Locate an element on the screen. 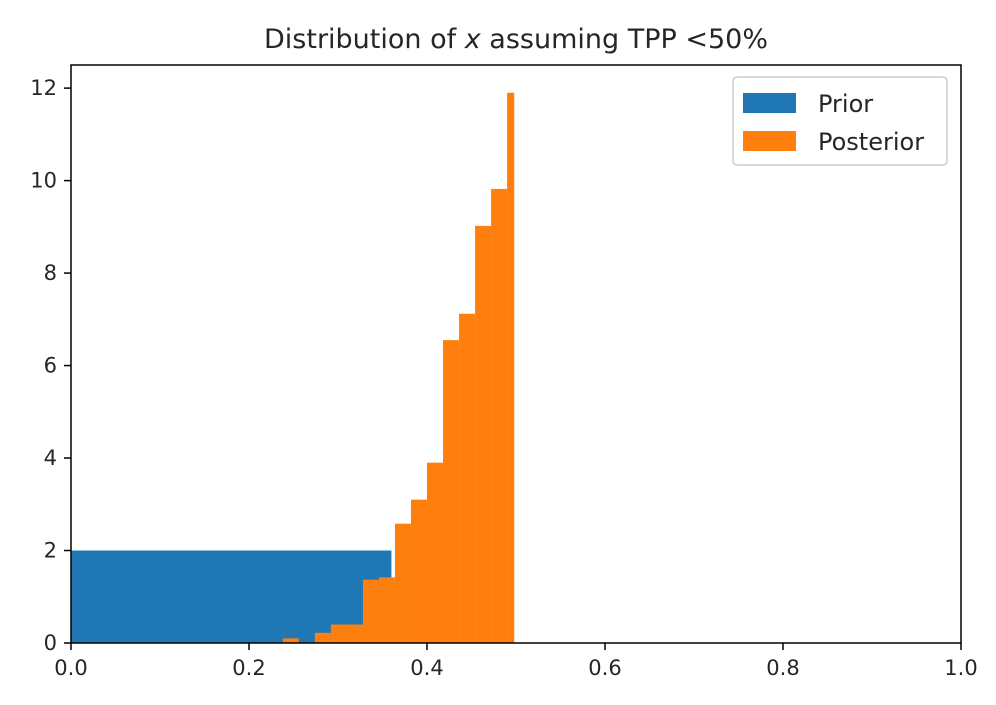 Image resolution: width=996 pixels, height=705 pixels. legend-swatch-posterior is located at coordinates (769, 141).